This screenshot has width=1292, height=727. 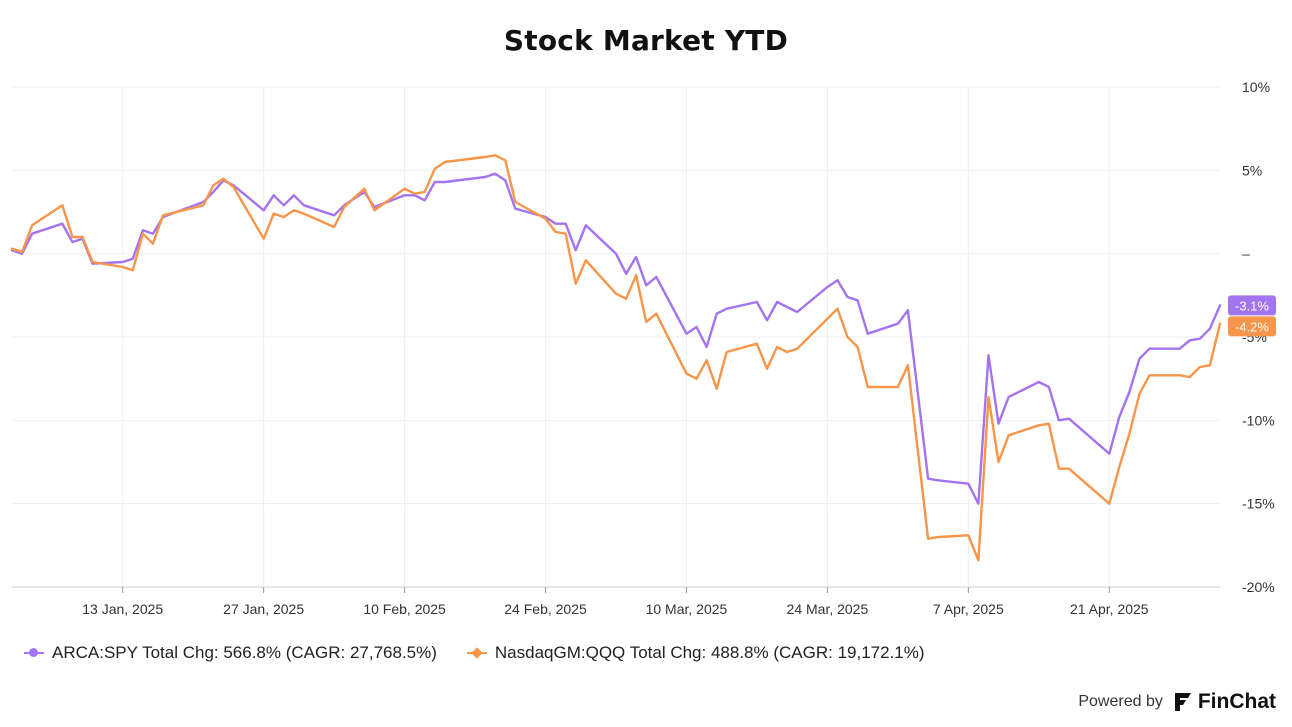 What do you see at coordinates (1246, 254) in the screenshot?
I see `y-tick-label: –` at bounding box center [1246, 254].